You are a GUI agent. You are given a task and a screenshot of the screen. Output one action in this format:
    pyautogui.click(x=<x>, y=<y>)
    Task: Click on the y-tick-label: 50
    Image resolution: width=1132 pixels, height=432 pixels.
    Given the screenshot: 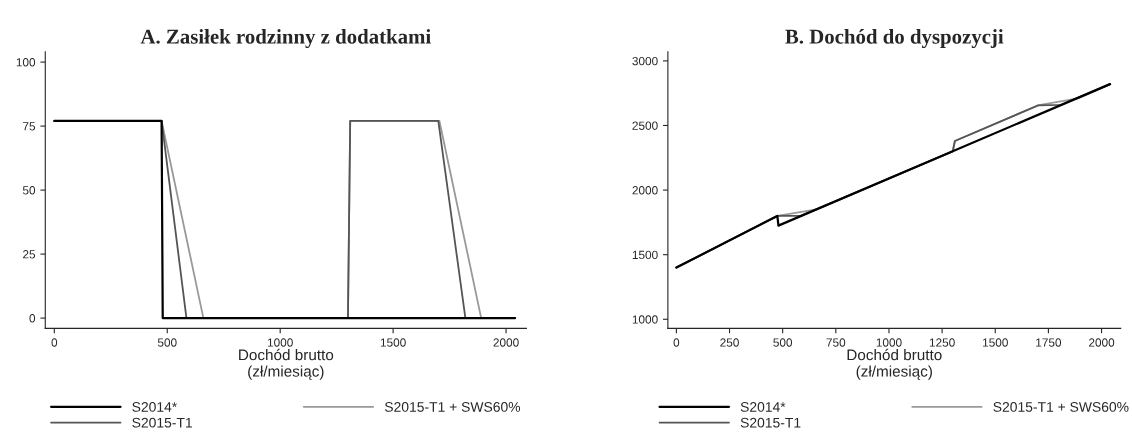 What is the action you would take?
    pyautogui.click(x=29, y=190)
    